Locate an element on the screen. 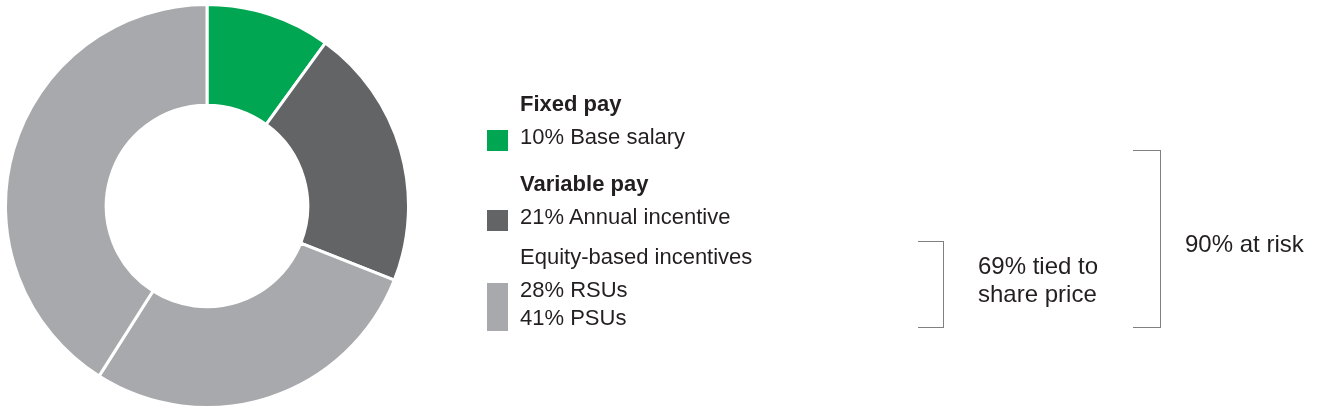 This screenshot has height=412, width=1319. legend-label: 41% PSUs is located at coordinates (573, 318).